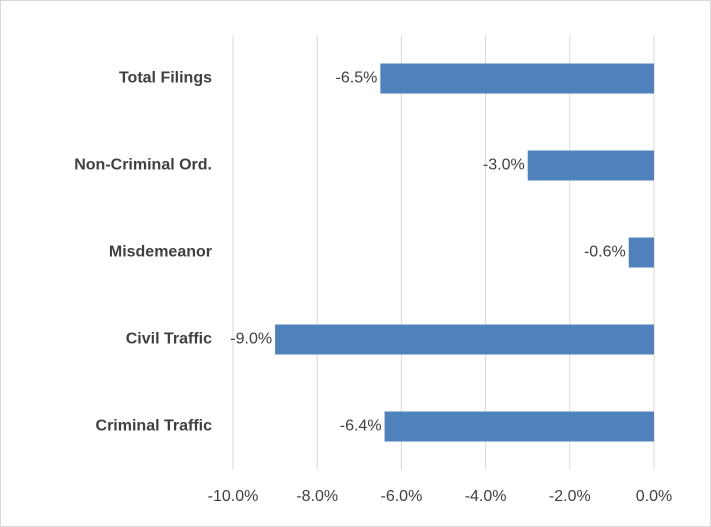  I want to click on value-label: -3.0%, so click(504, 165).